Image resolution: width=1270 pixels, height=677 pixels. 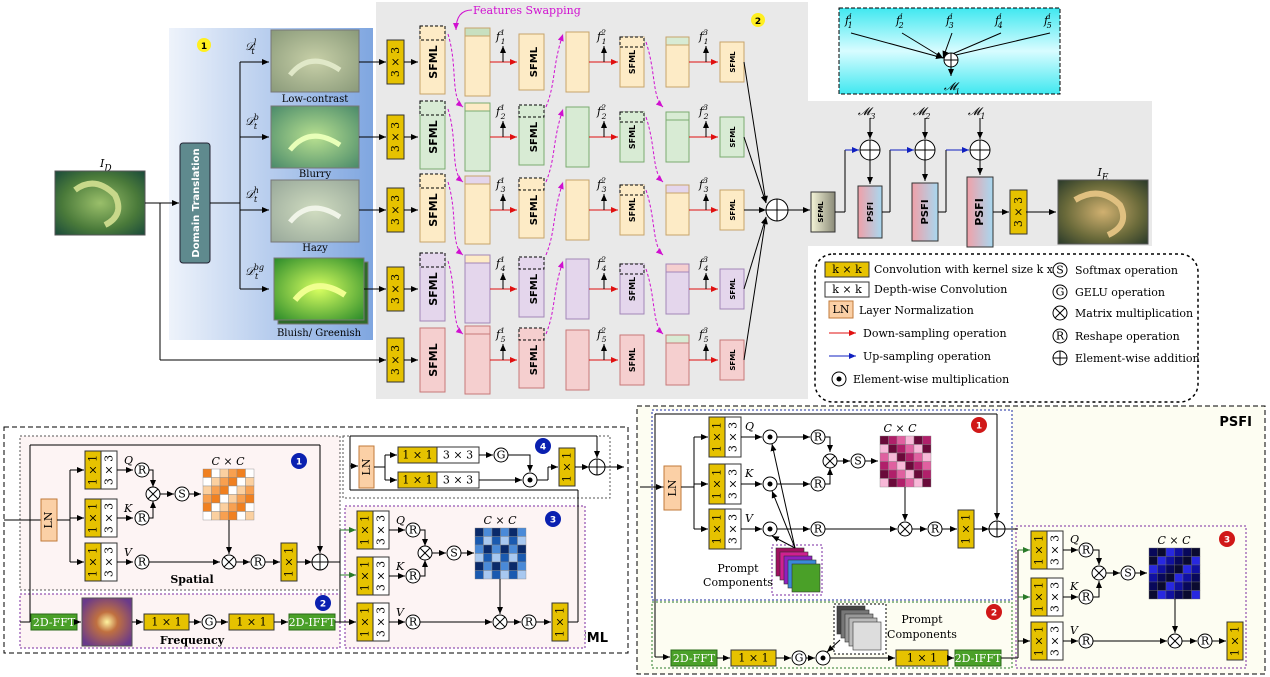 What do you see at coordinates (1060, 292) in the screenshot?
I see `legend-op-2-label: G` at bounding box center [1060, 292].